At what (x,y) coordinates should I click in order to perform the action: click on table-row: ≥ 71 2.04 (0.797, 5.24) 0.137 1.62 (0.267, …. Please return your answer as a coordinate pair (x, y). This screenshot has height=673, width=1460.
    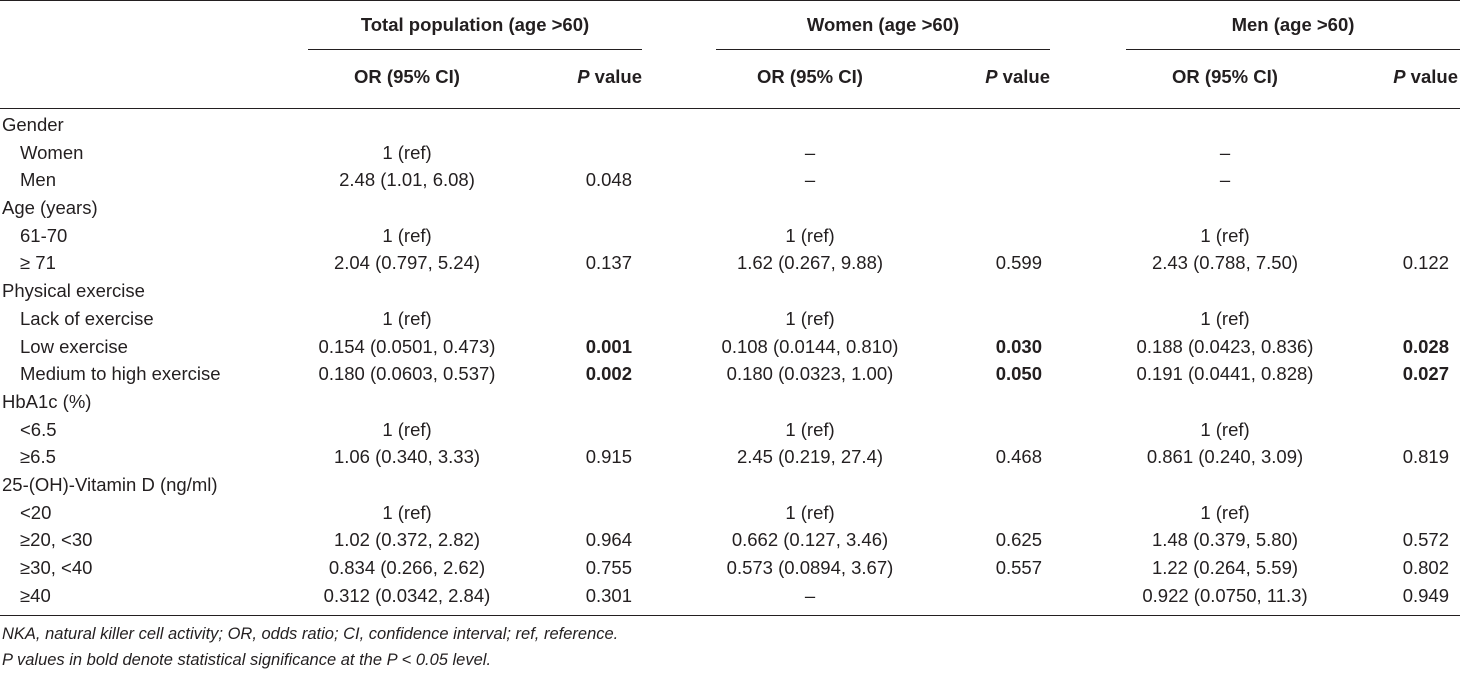
    Looking at the image, I should click on (730, 263).